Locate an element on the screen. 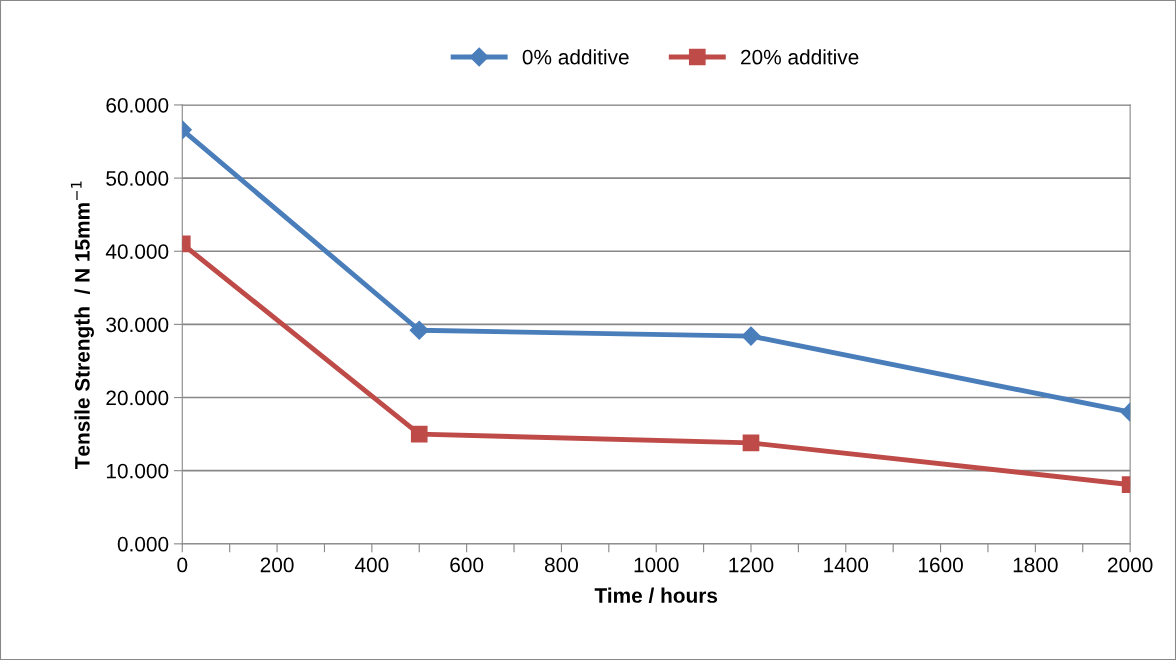 Image resolution: width=1176 pixels, height=660 pixels. x-tick-label: 1200 is located at coordinates (751, 565).